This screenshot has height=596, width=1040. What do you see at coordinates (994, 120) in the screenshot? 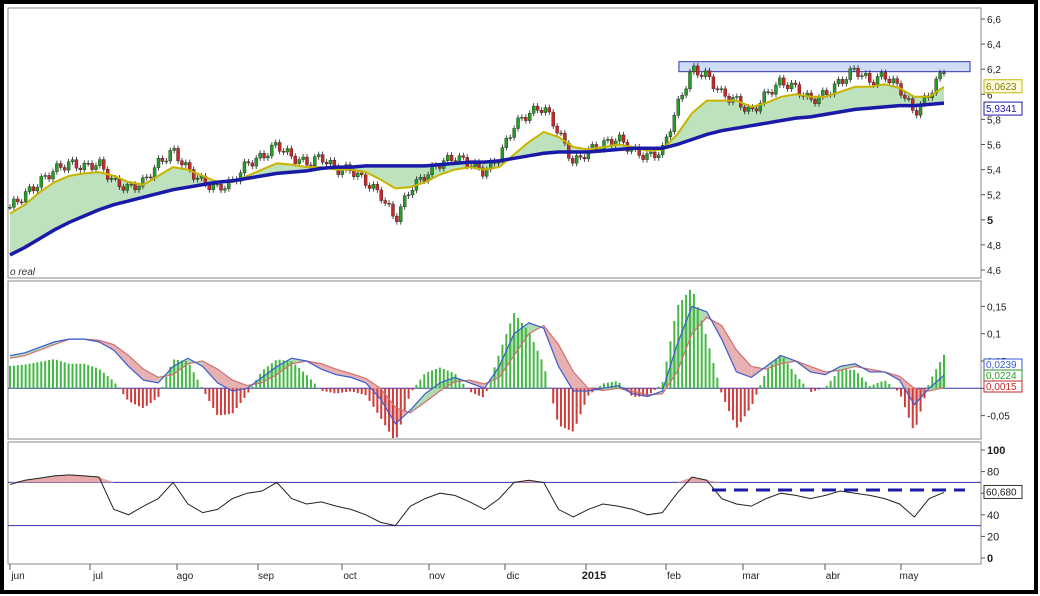
I see `price-tick-label: 5,8` at bounding box center [994, 120].